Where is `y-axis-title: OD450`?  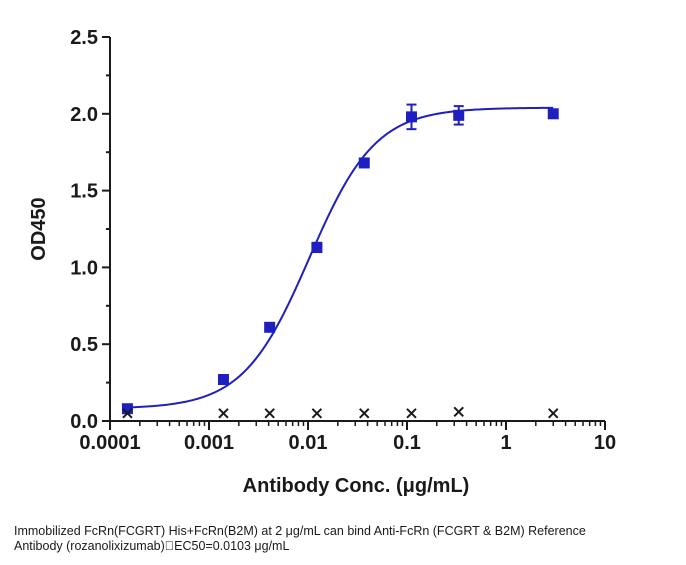 y-axis-title: OD450 is located at coordinates (39, 228).